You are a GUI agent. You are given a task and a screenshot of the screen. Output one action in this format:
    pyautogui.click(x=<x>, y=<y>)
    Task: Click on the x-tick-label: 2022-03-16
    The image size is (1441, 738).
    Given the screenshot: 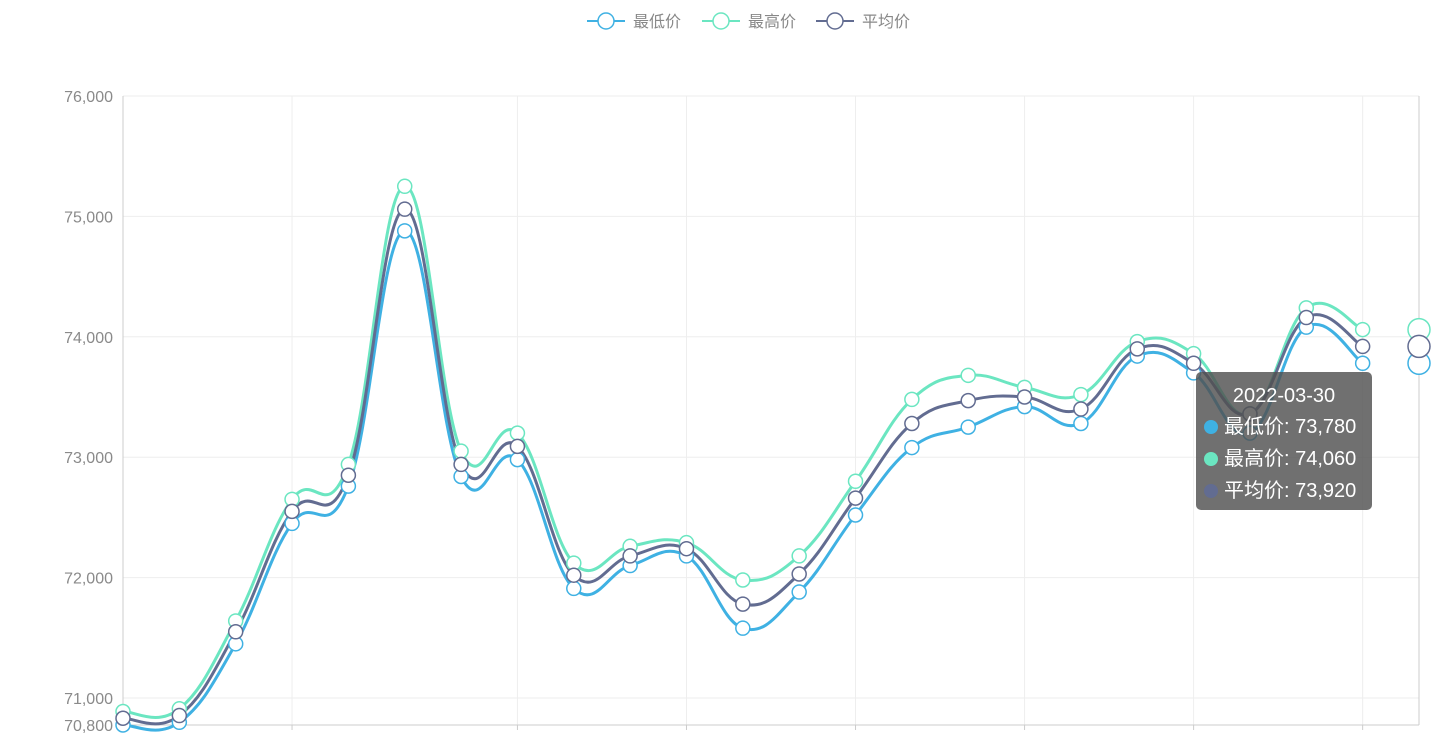 What is the action you would take?
    pyautogui.click(x=856, y=737)
    